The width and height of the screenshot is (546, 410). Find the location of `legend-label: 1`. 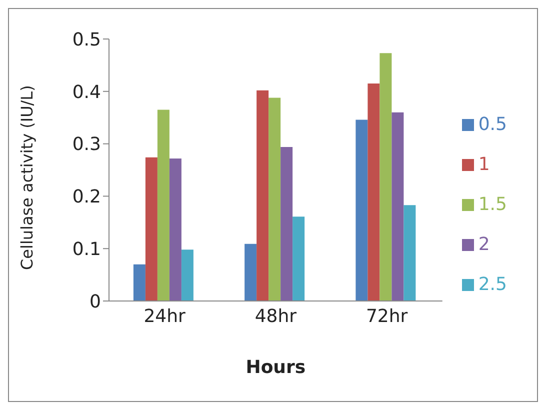

legend-label: 1 is located at coordinates (484, 164).